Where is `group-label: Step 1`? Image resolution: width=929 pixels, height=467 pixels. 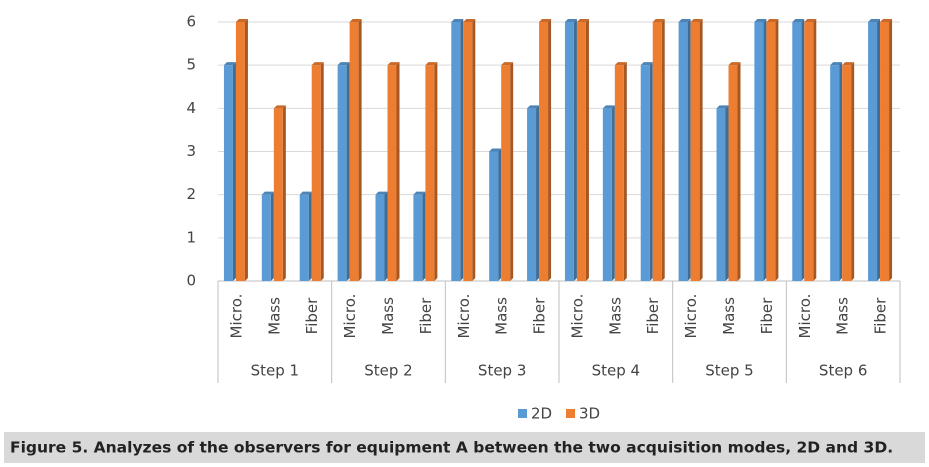
group-label: Step 1 is located at coordinates (275, 371).